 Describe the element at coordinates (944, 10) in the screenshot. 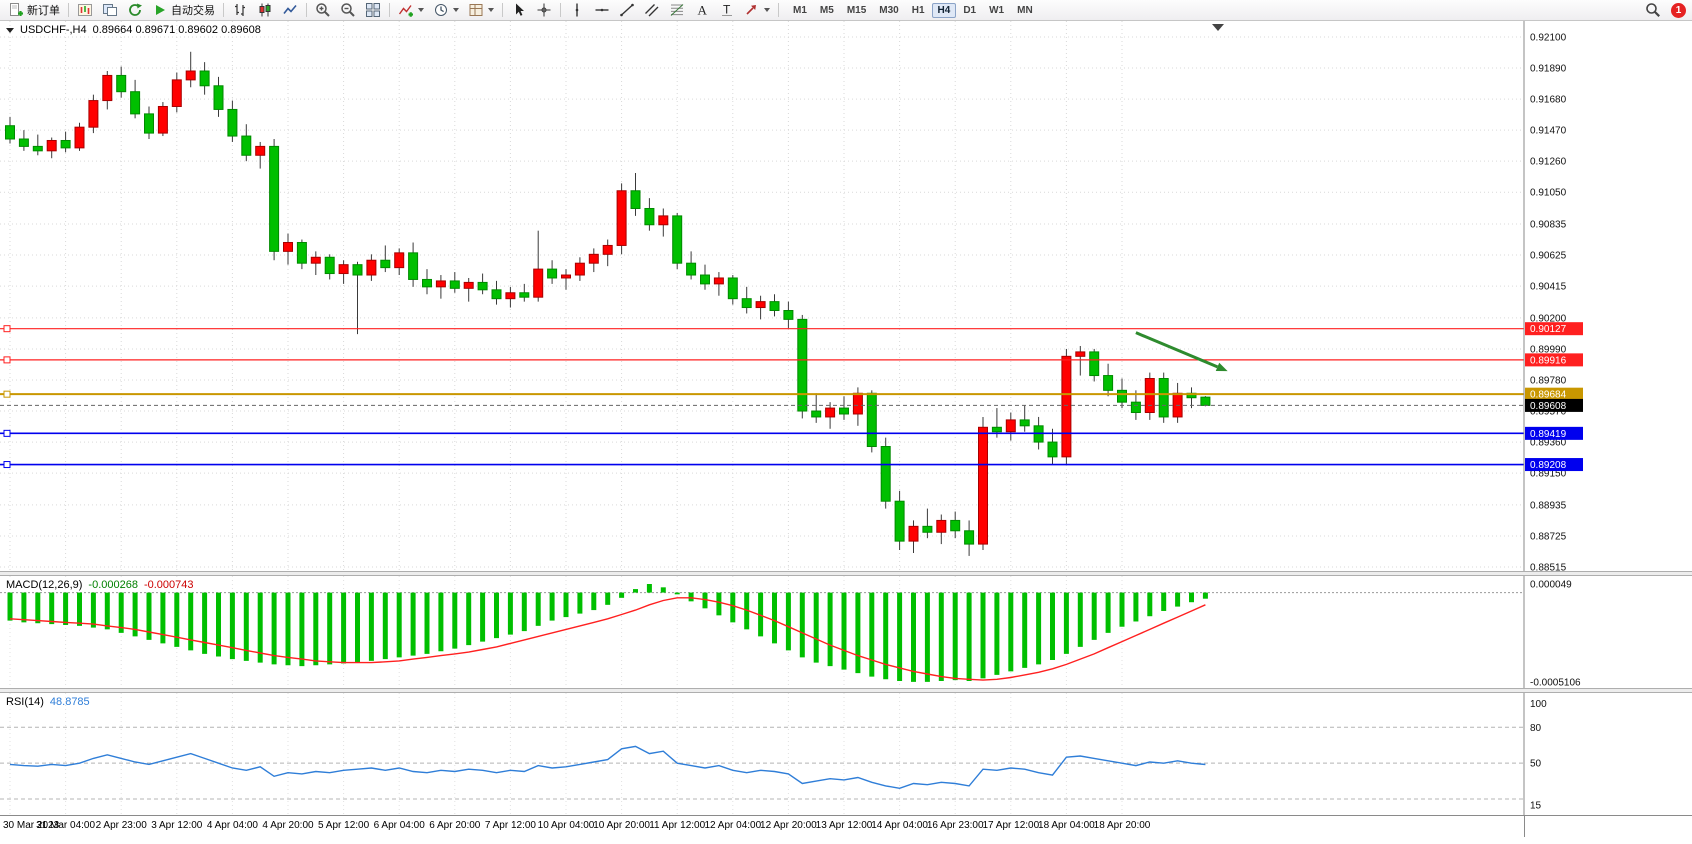

I see `timeframe-H4: H4` at that location.